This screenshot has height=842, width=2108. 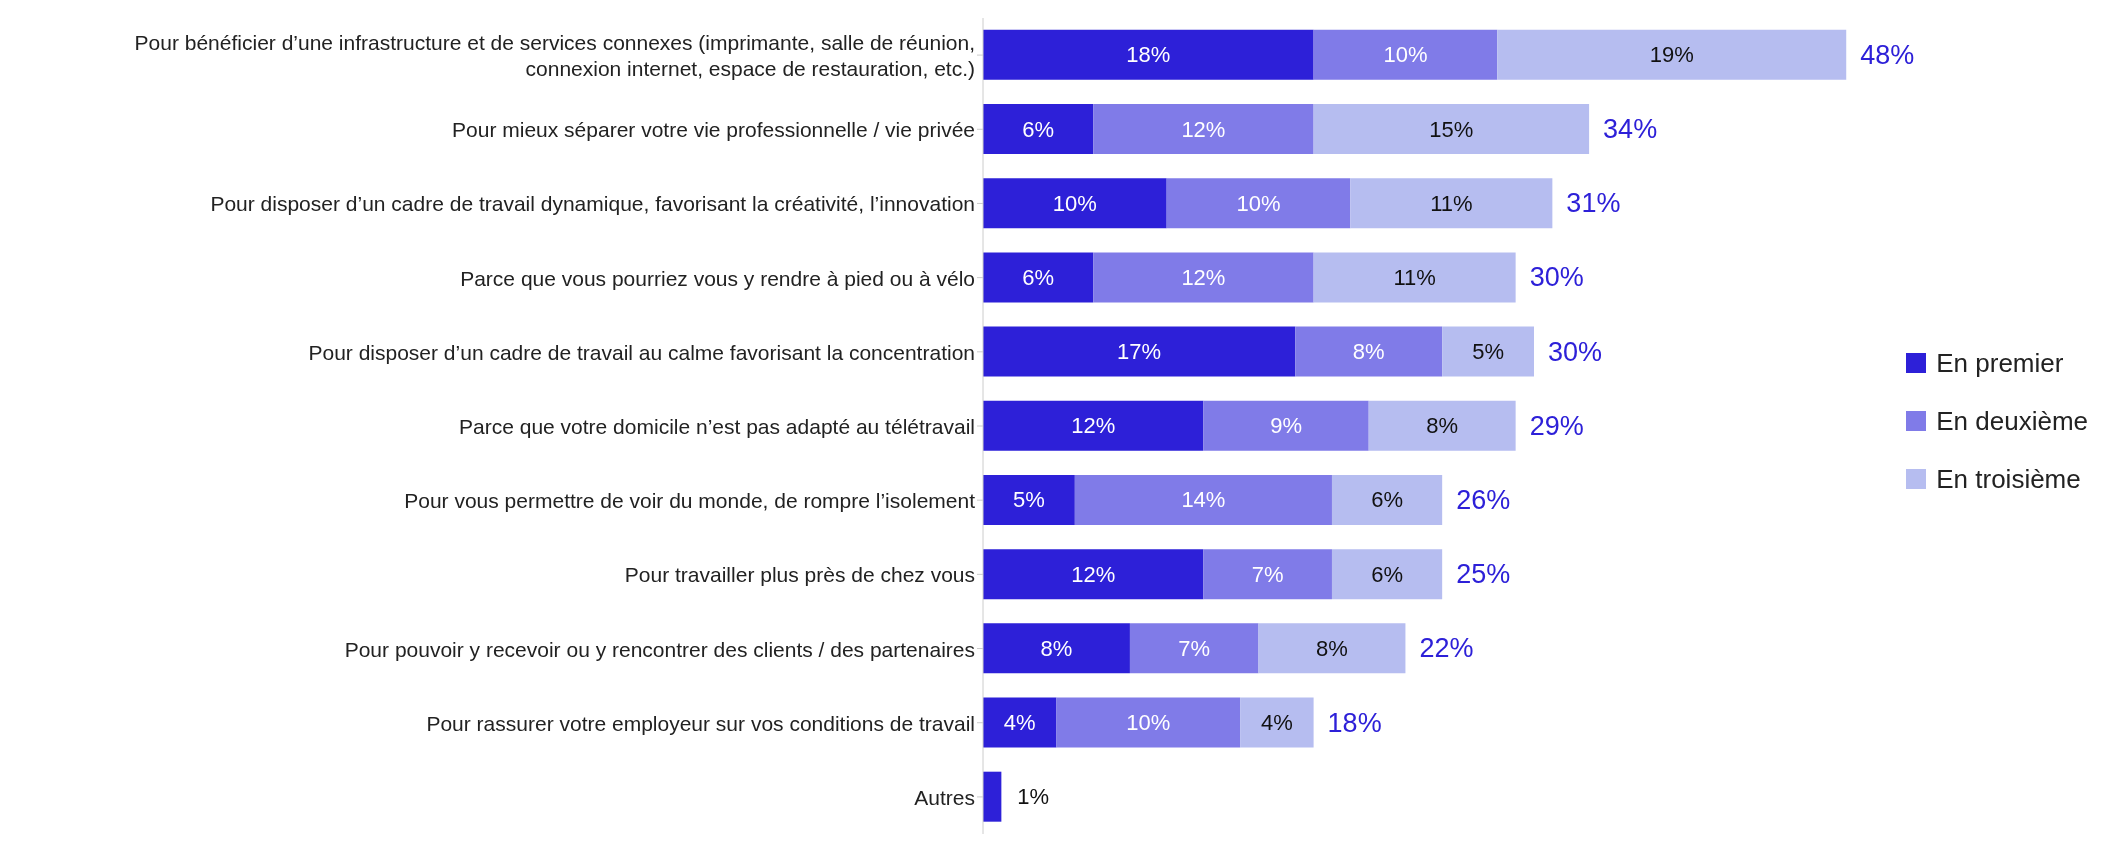 What do you see at coordinates (690, 500) in the screenshot?
I see `y-tick-label: Pour vous permettre de voir du monde, de rompre l’isolement` at bounding box center [690, 500].